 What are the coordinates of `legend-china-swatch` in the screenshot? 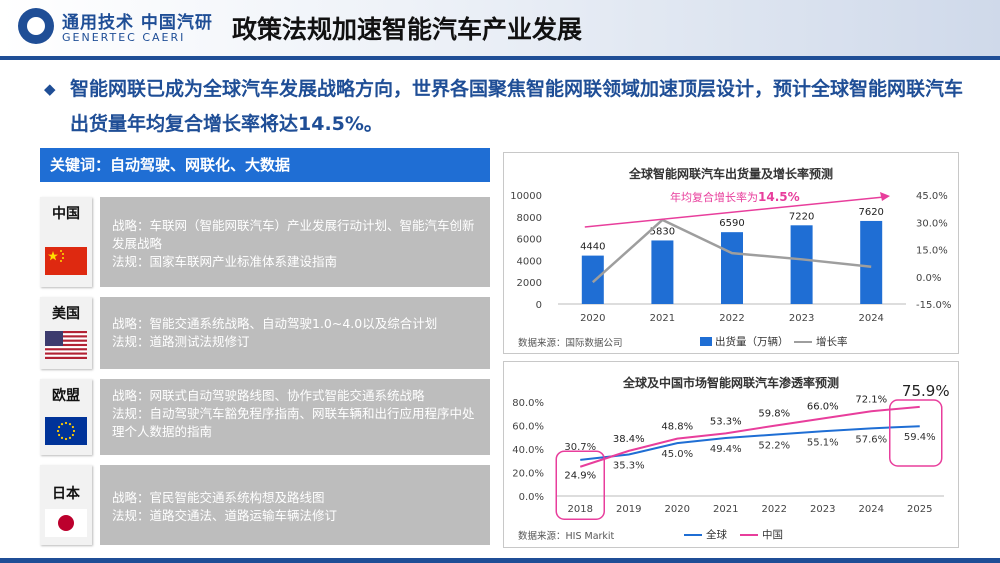 It's located at (749, 535).